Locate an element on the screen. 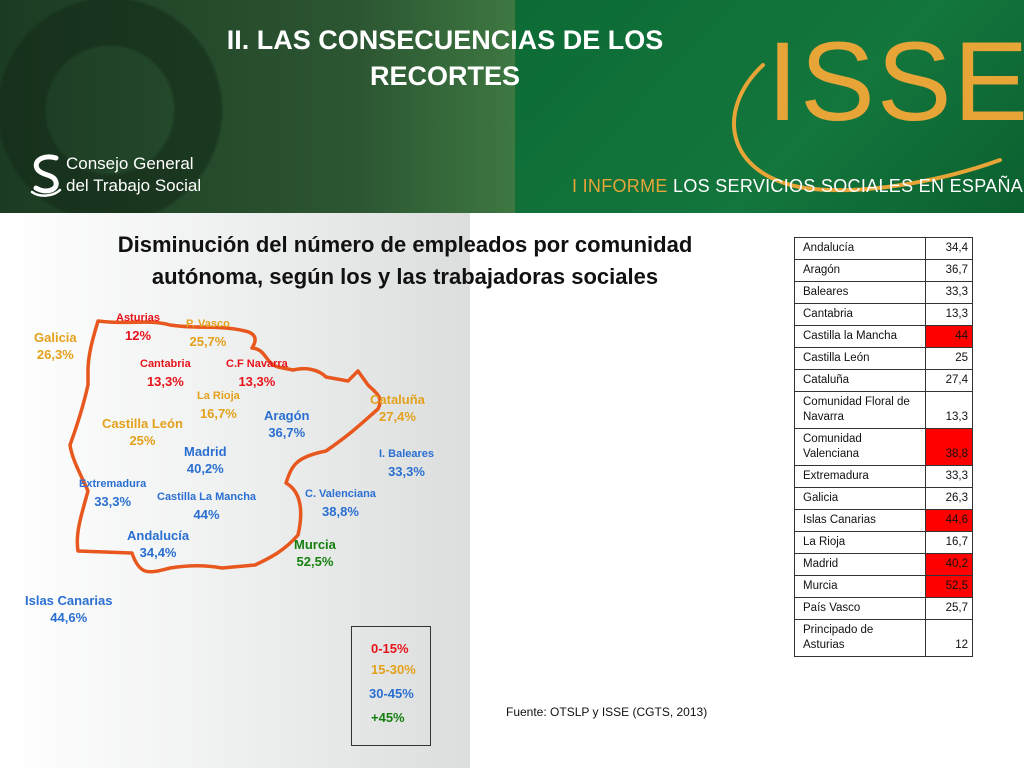  table-row: Cataluña 27,4 is located at coordinates (883, 380).